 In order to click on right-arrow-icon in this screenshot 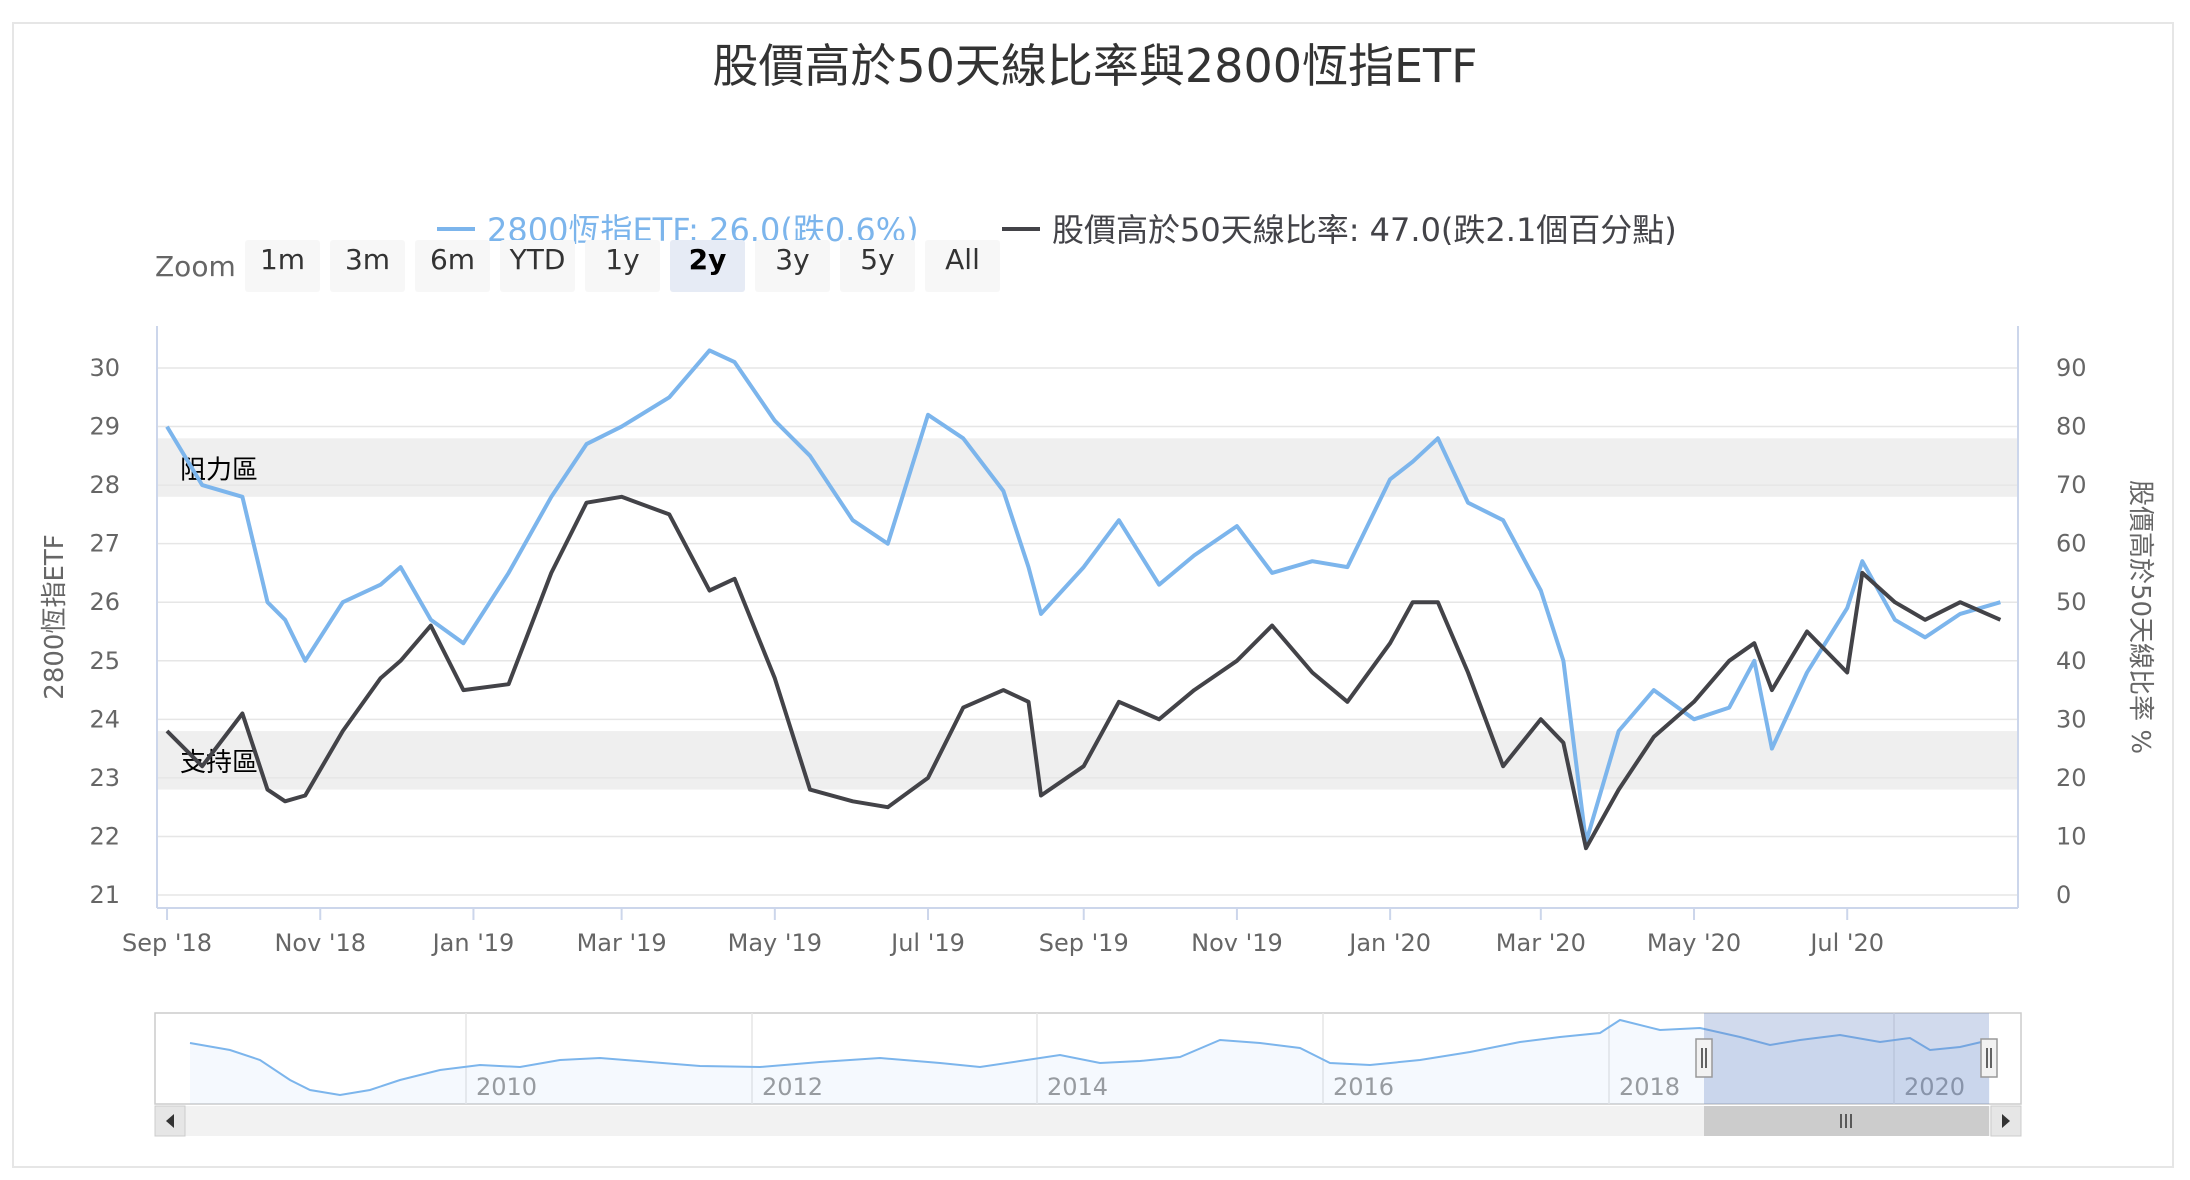, I will do `click(2006, 1121)`.